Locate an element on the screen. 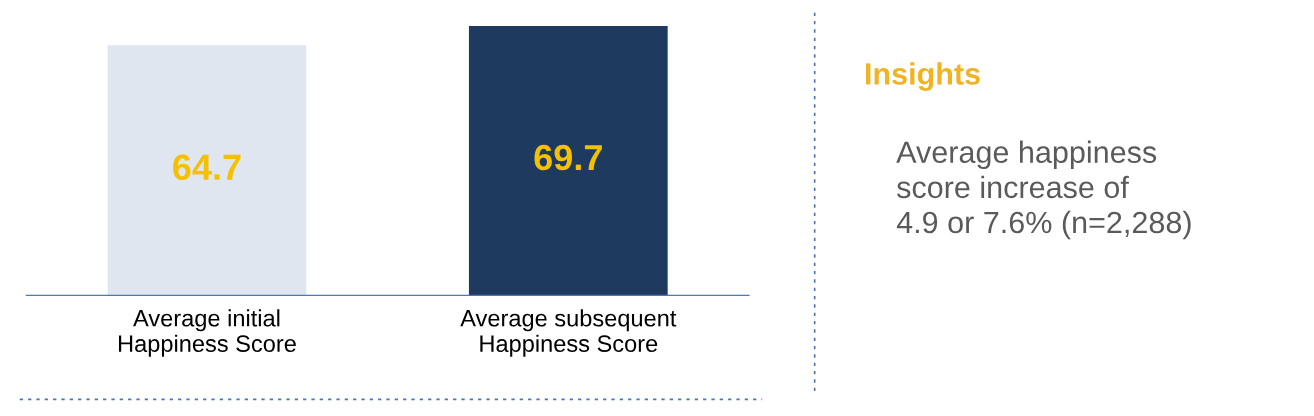 Image resolution: width=1314 pixels, height=416 pixels. data-label: 69.7 is located at coordinates (568, 157).